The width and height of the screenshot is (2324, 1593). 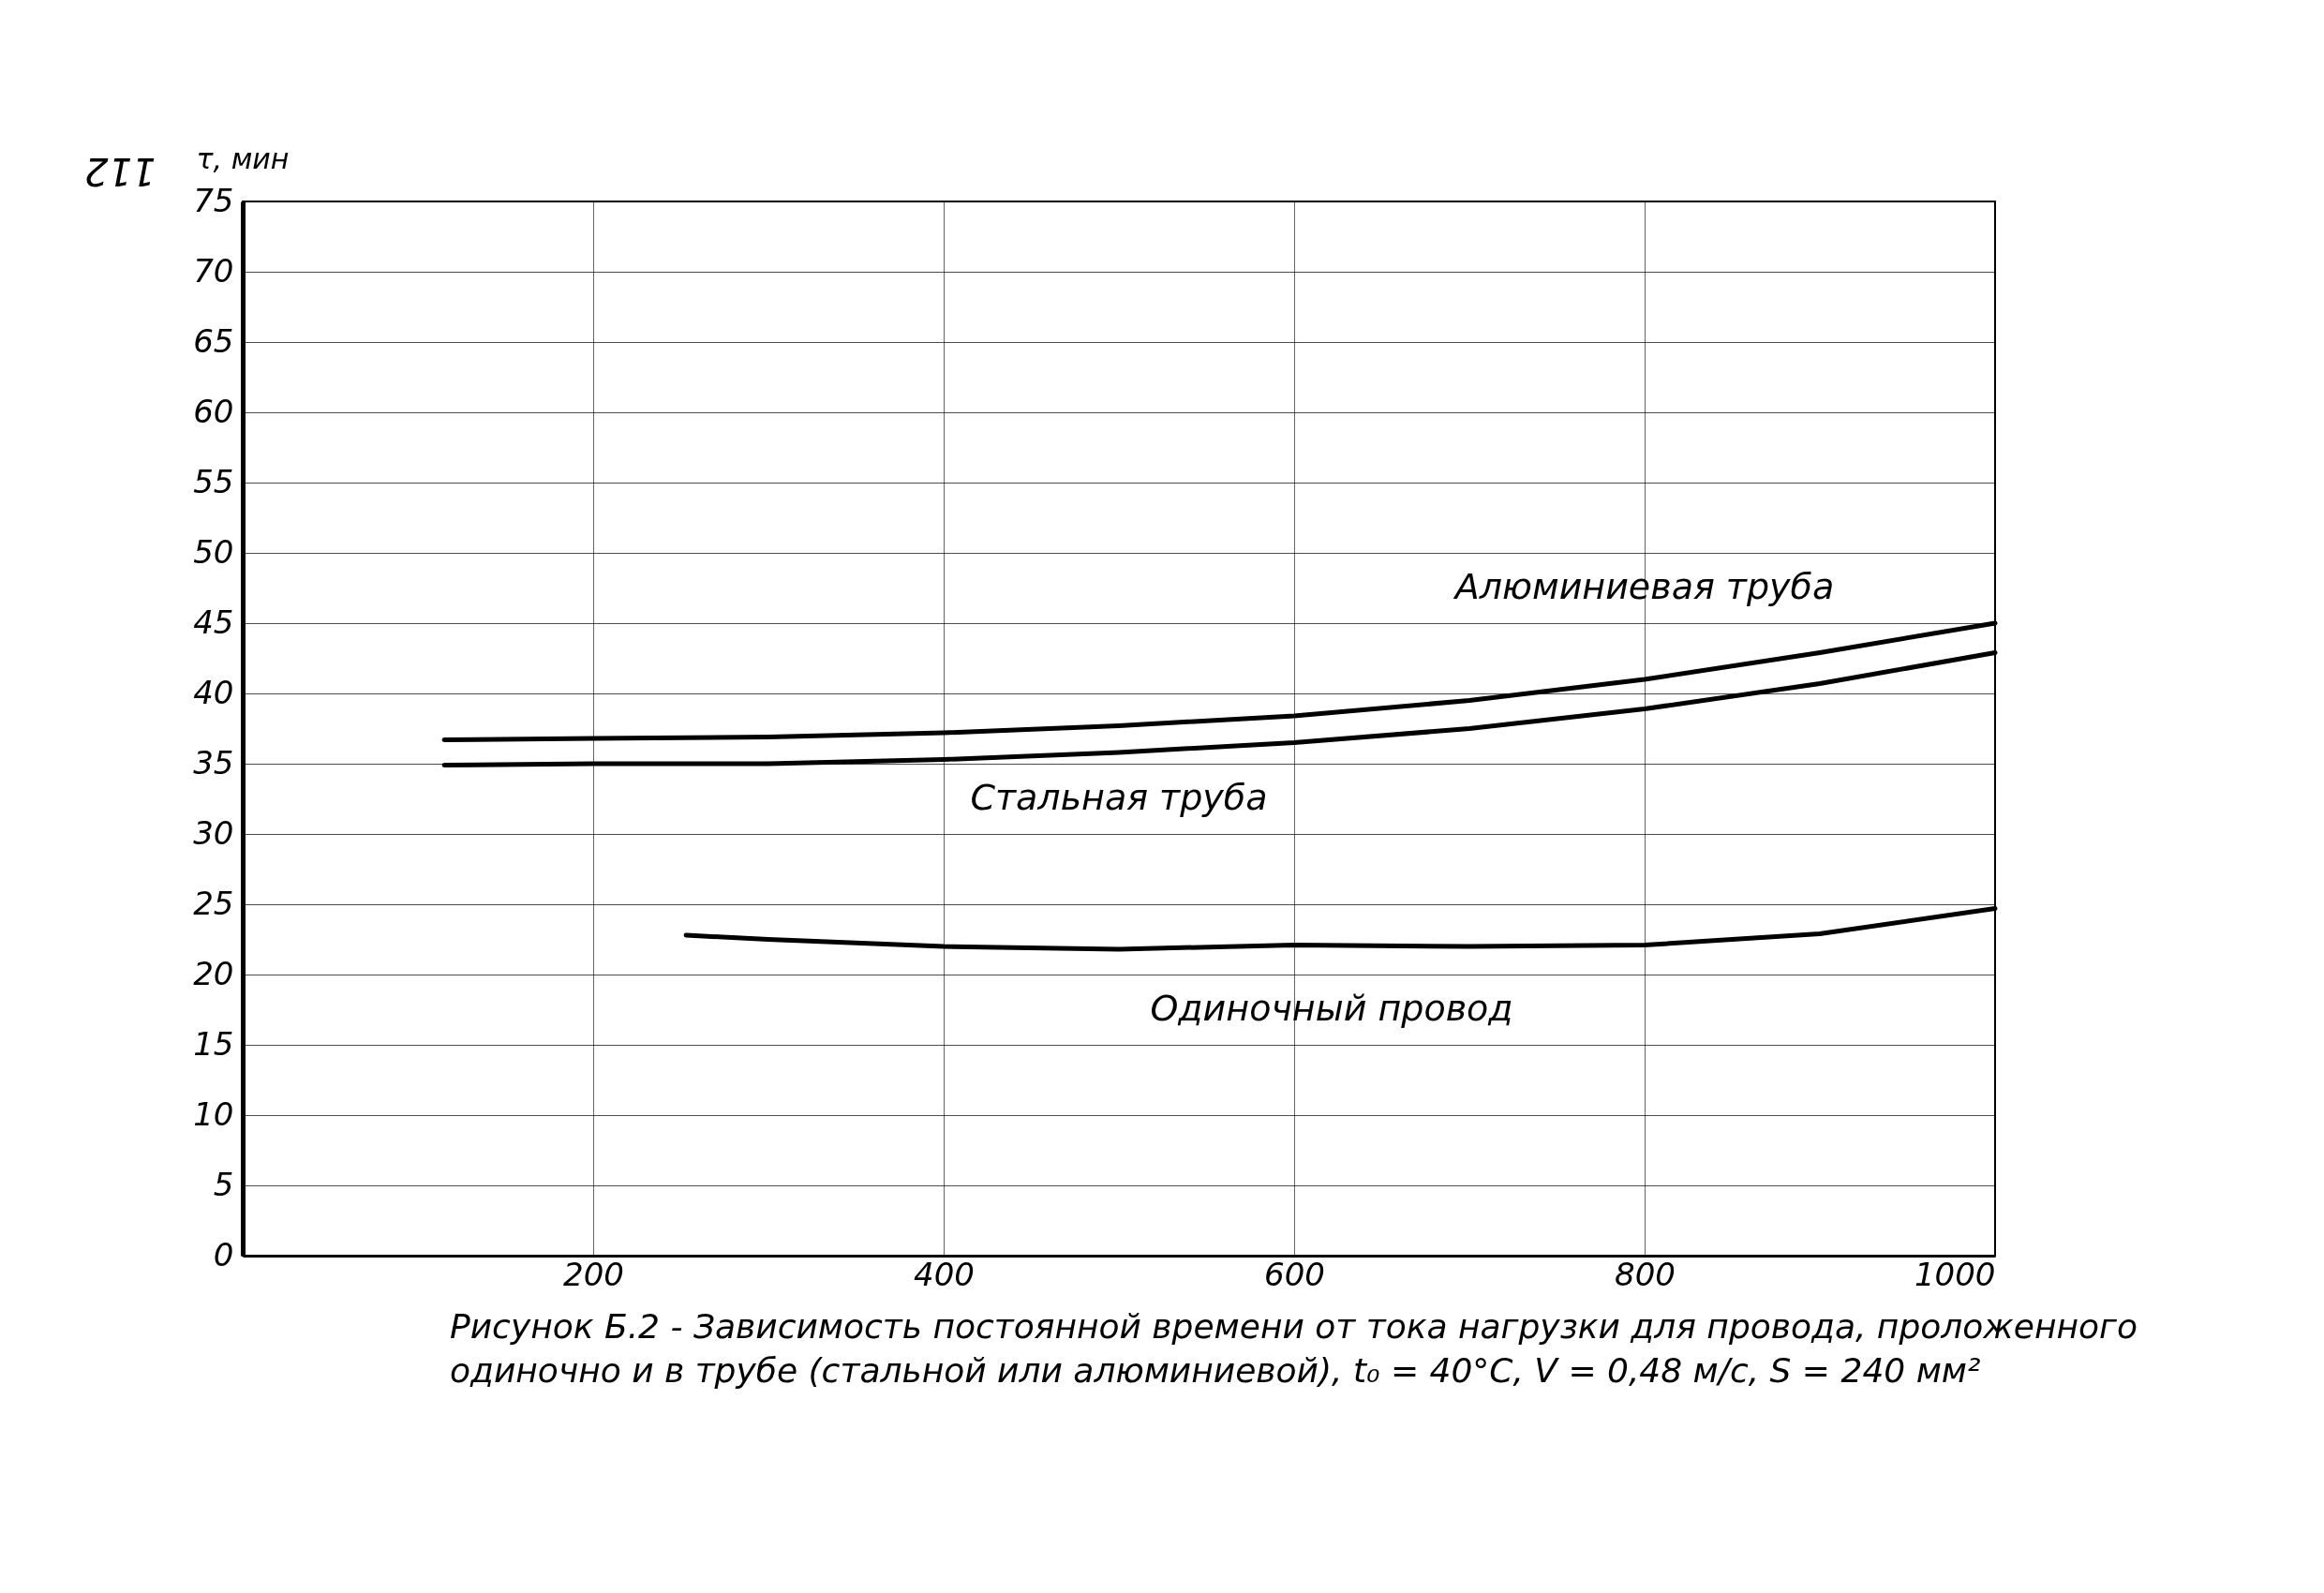 I want to click on y-tick-label: 10, so click(x=214, y=1113).